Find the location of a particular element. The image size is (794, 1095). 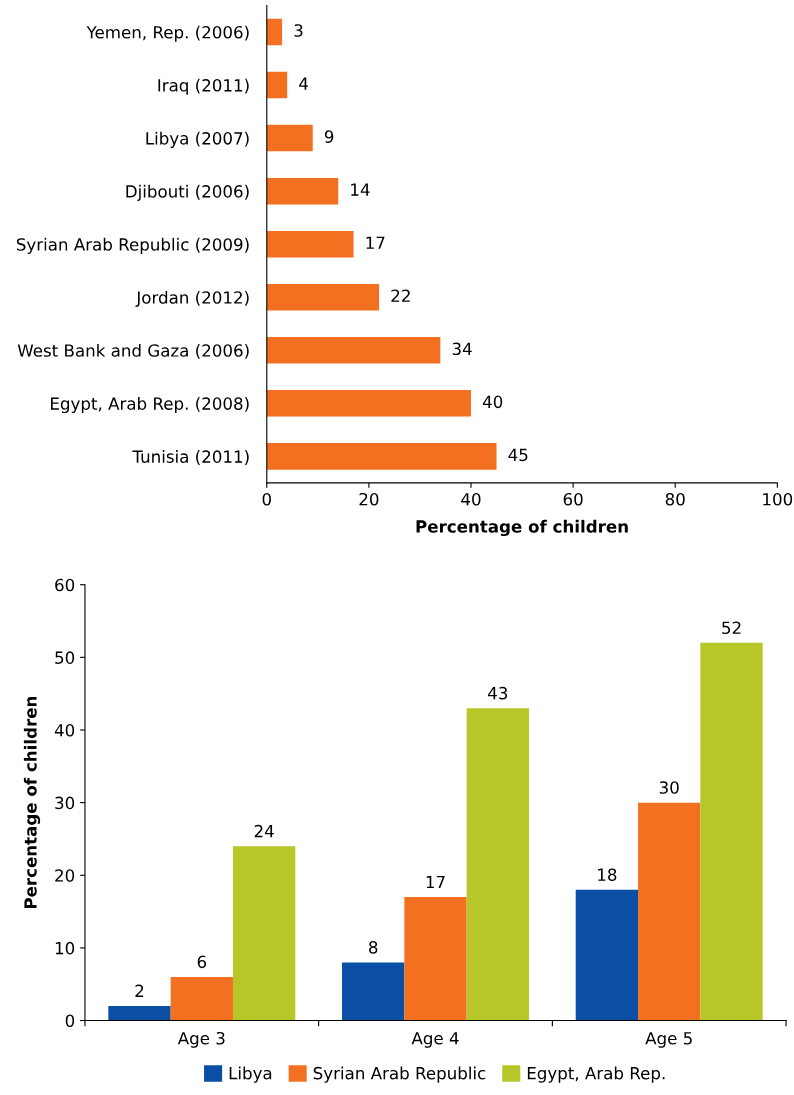

y-tick-label: Syrian Arab Republic (2009) is located at coordinates (132, 245).